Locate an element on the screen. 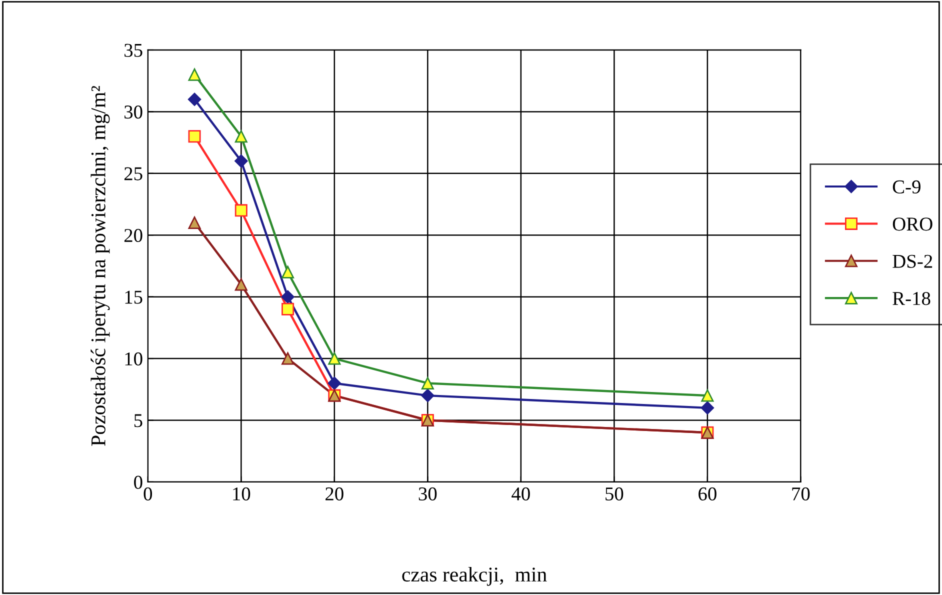  x-tick-label: 10 is located at coordinates (241, 493).